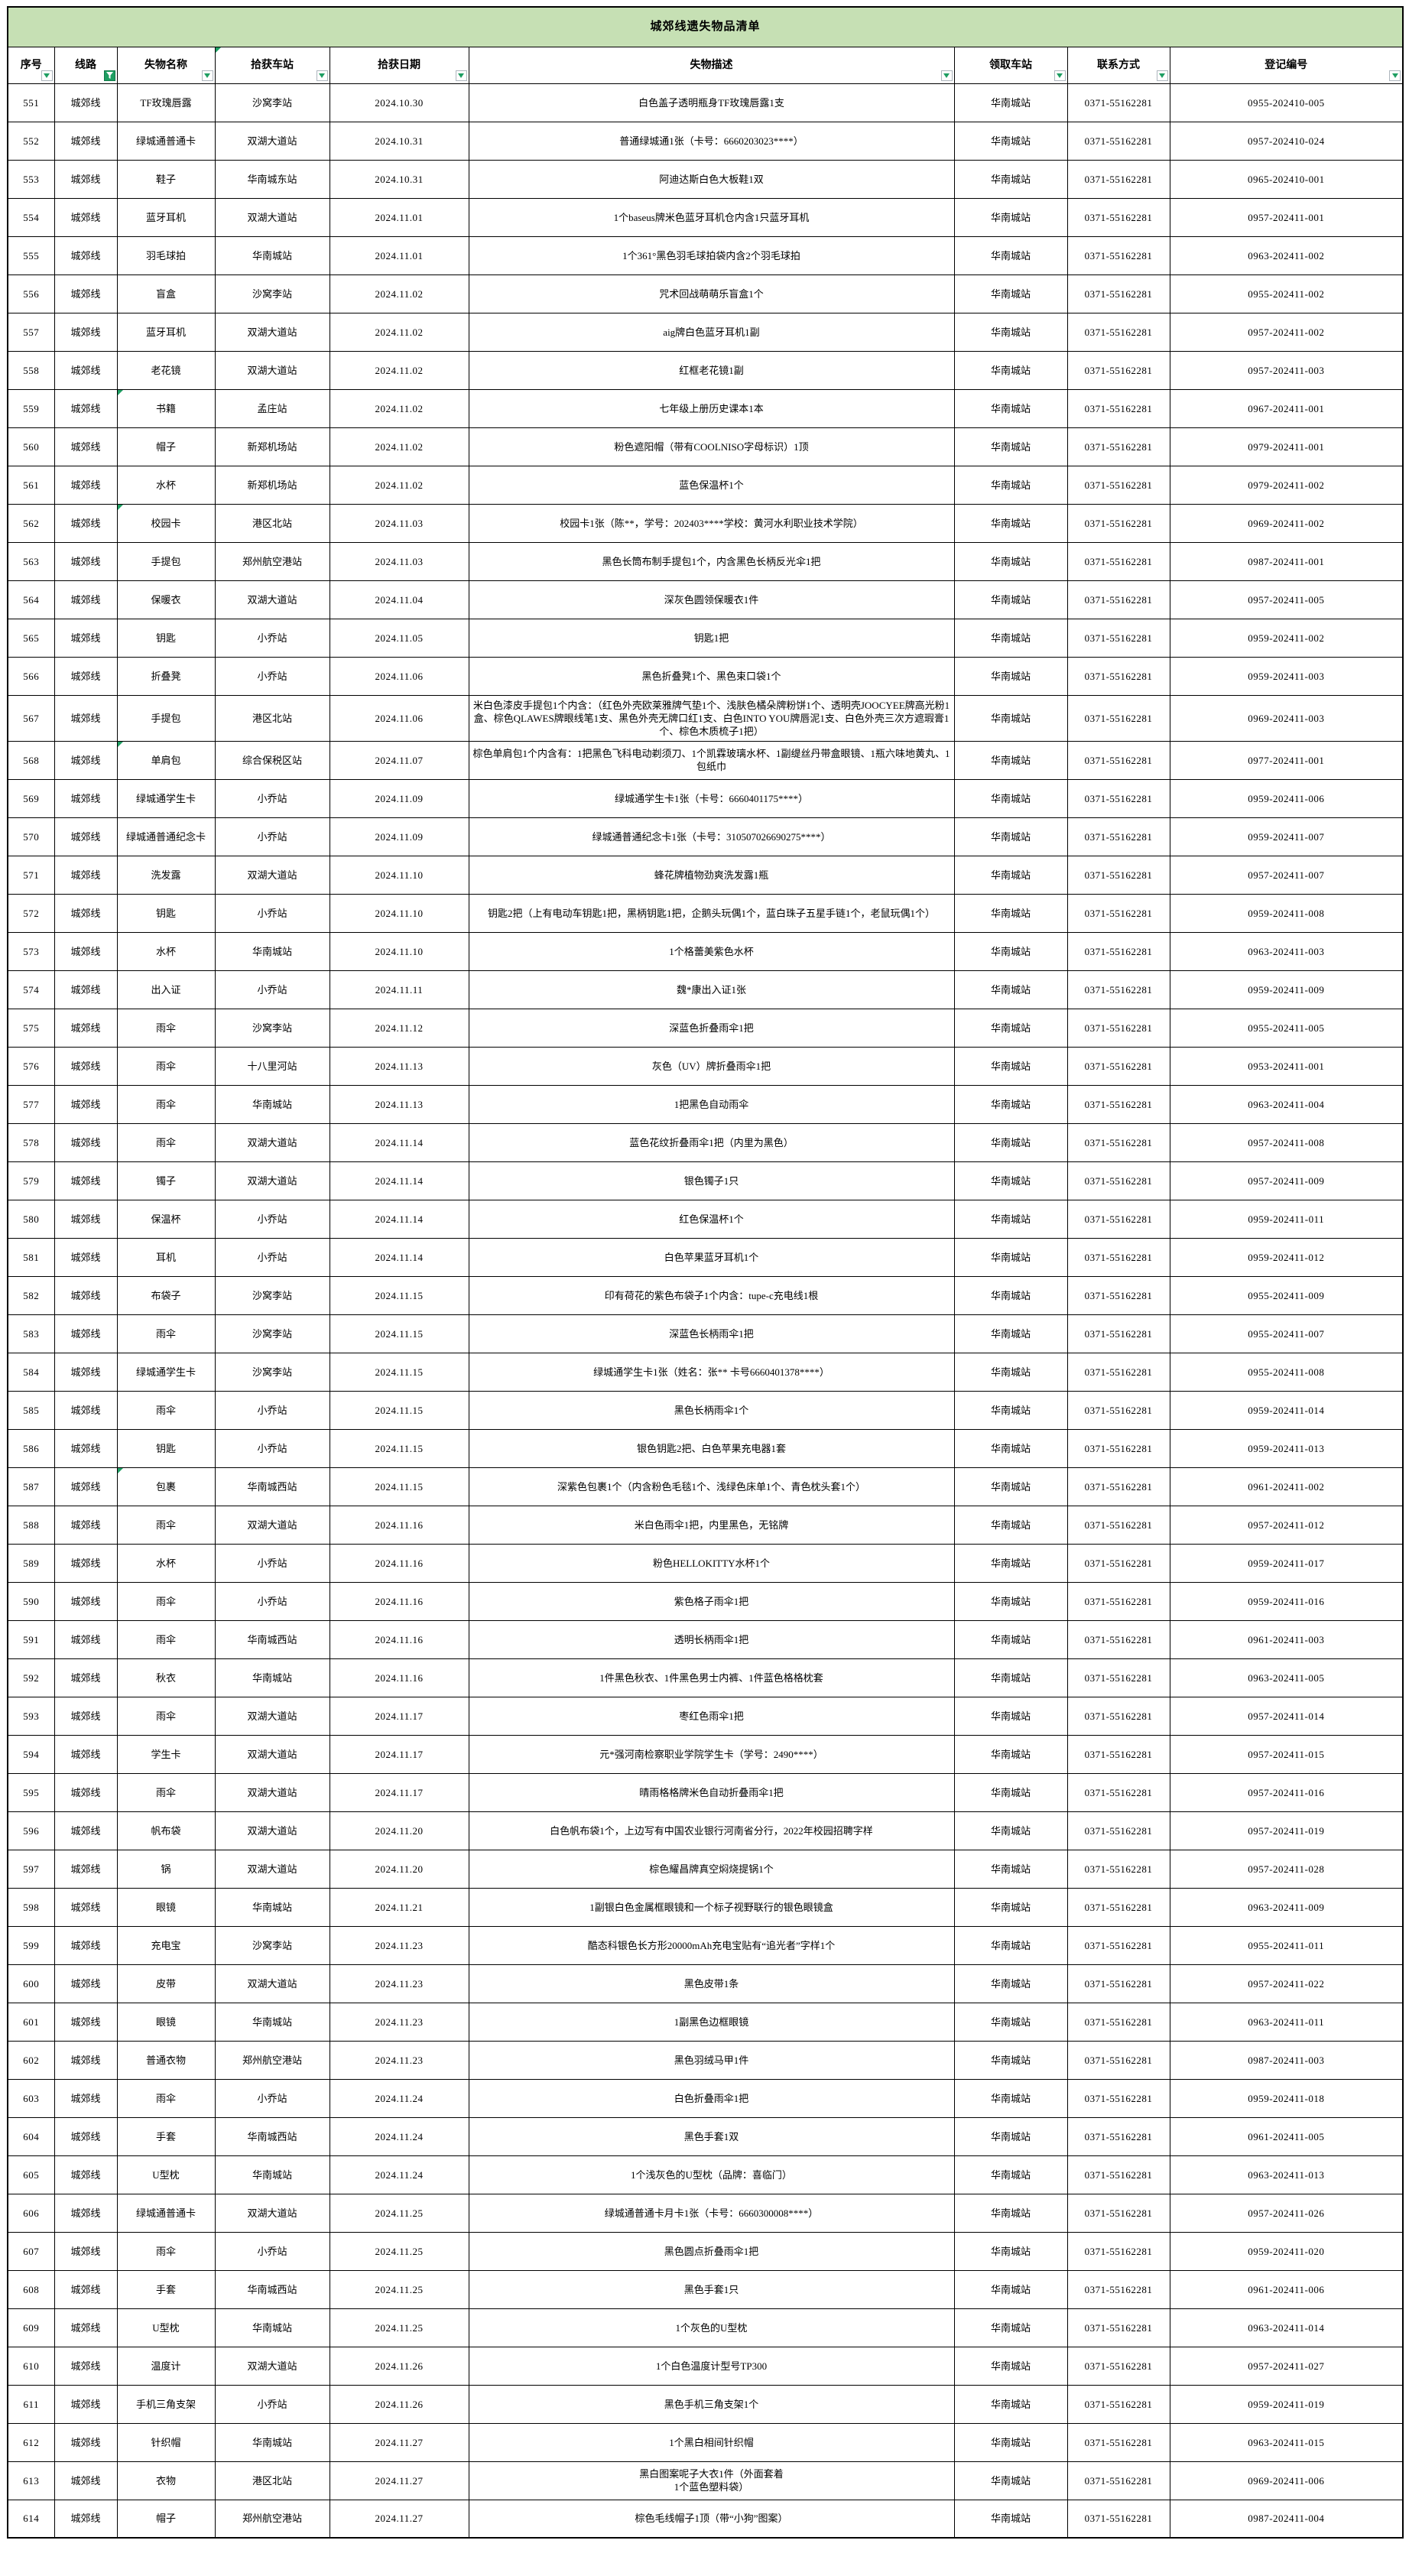  I want to click on cell-item: 温度计, so click(166, 2366).